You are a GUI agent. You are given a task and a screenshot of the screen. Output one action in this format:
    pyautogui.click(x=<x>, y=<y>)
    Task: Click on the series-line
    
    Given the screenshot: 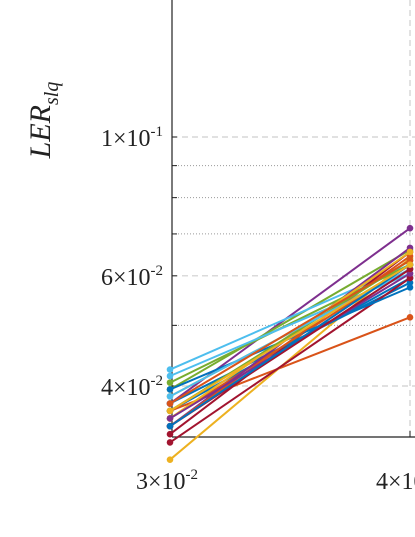 What is the action you would take?
    pyautogui.click(x=290, y=343)
    